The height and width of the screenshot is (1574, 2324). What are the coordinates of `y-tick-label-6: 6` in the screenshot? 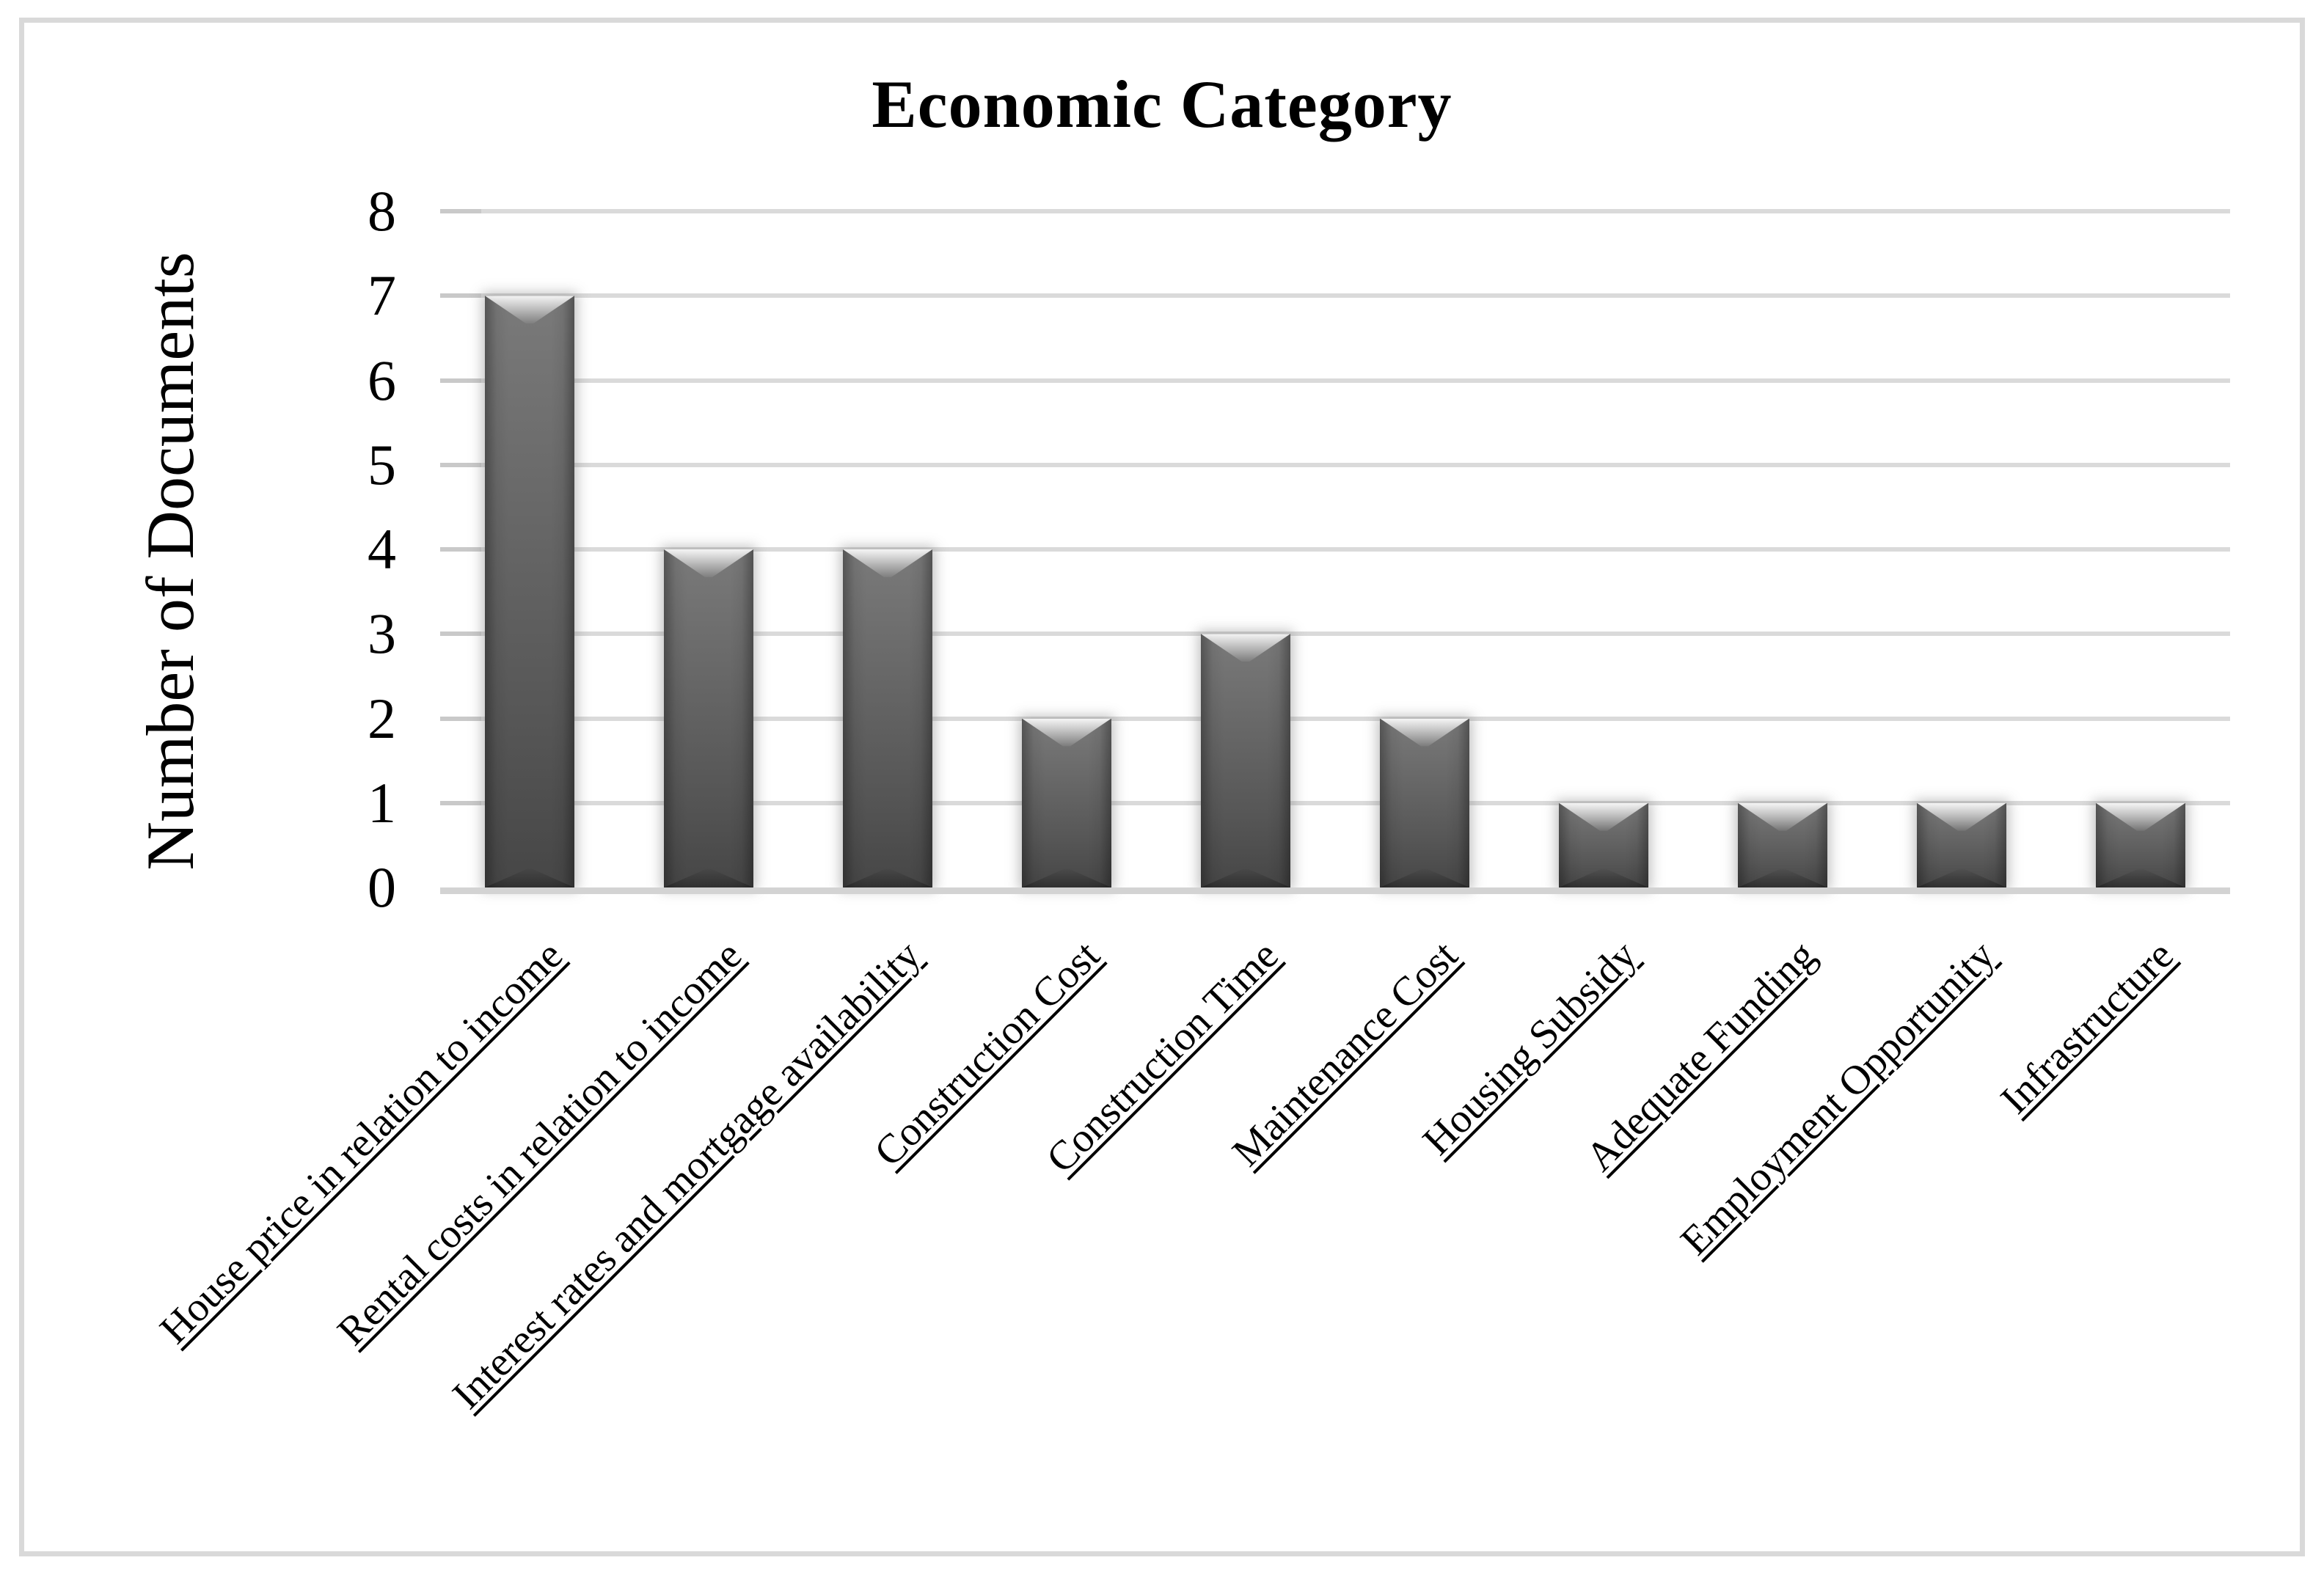 It's located at (382, 380).